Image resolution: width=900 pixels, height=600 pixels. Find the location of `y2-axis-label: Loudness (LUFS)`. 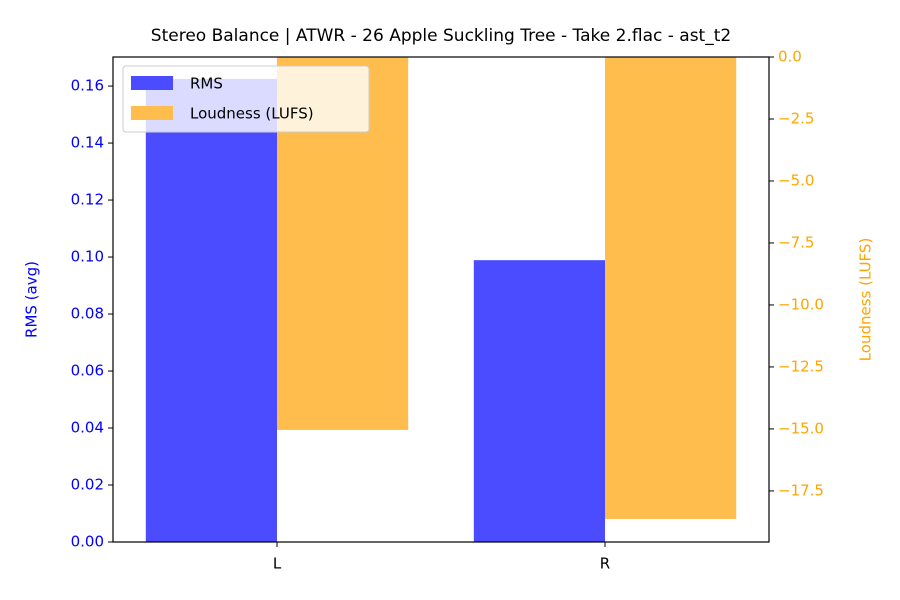

y2-axis-label: Loudness (LUFS) is located at coordinates (866, 300).